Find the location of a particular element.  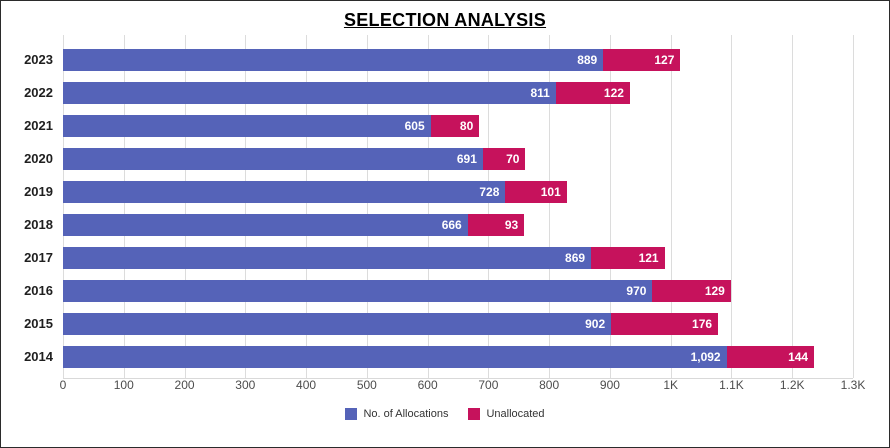

unallocated-bar-segment: 121 is located at coordinates (628, 257).